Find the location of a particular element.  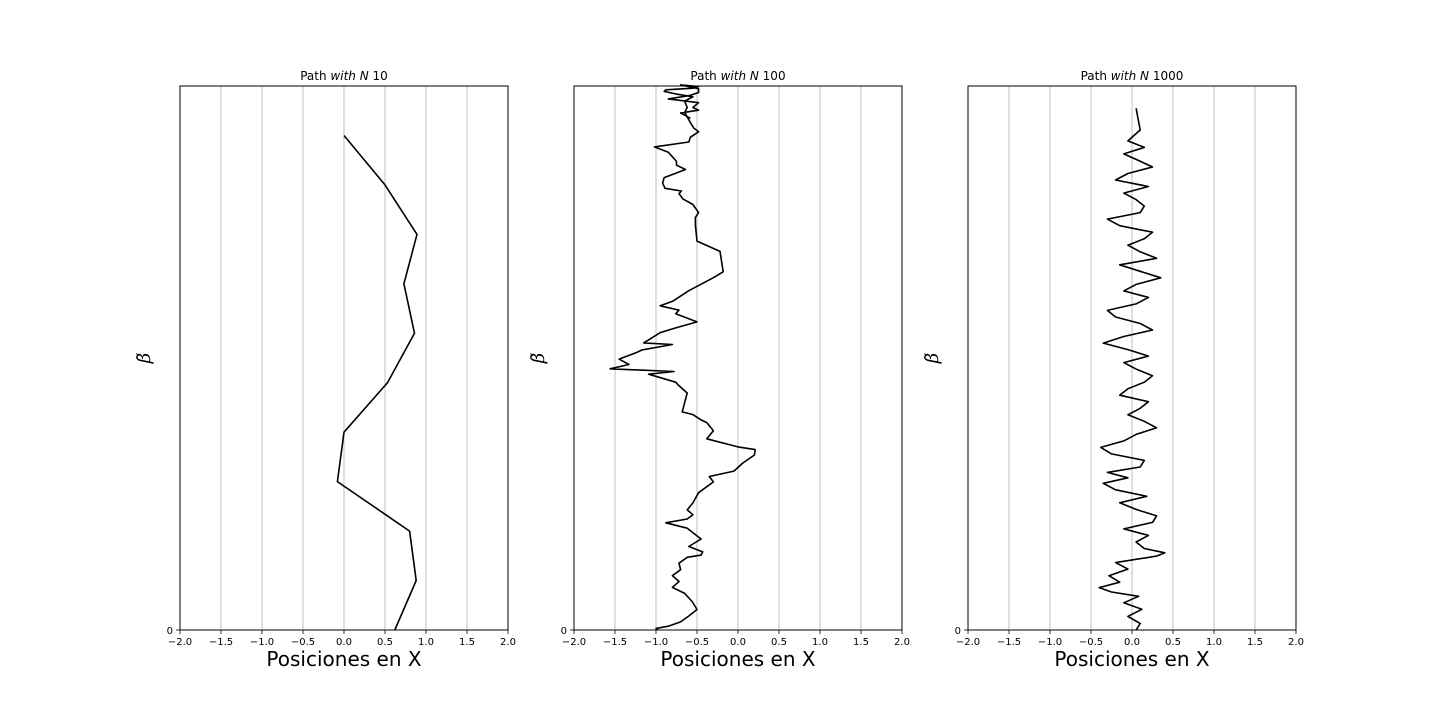

panel-title: Path with N 10 is located at coordinates (344, 76).